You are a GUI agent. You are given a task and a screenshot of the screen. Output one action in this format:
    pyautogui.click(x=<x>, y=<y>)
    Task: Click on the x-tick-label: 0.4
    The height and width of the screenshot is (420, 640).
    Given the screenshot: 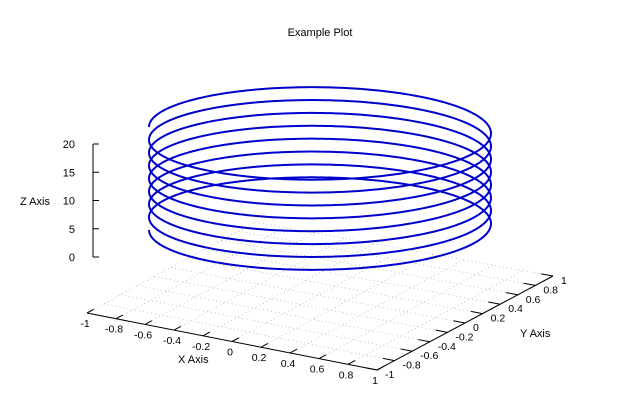 What is the action you would take?
    pyautogui.click(x=288, y=364)
    